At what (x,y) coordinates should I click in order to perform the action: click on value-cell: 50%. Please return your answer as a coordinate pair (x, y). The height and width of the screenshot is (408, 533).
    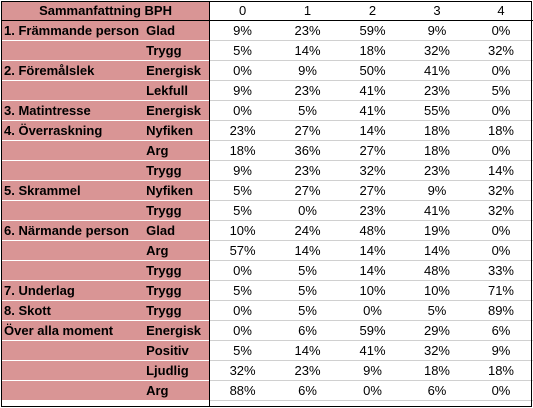
    Looking at the image, I should click on (372, 70).